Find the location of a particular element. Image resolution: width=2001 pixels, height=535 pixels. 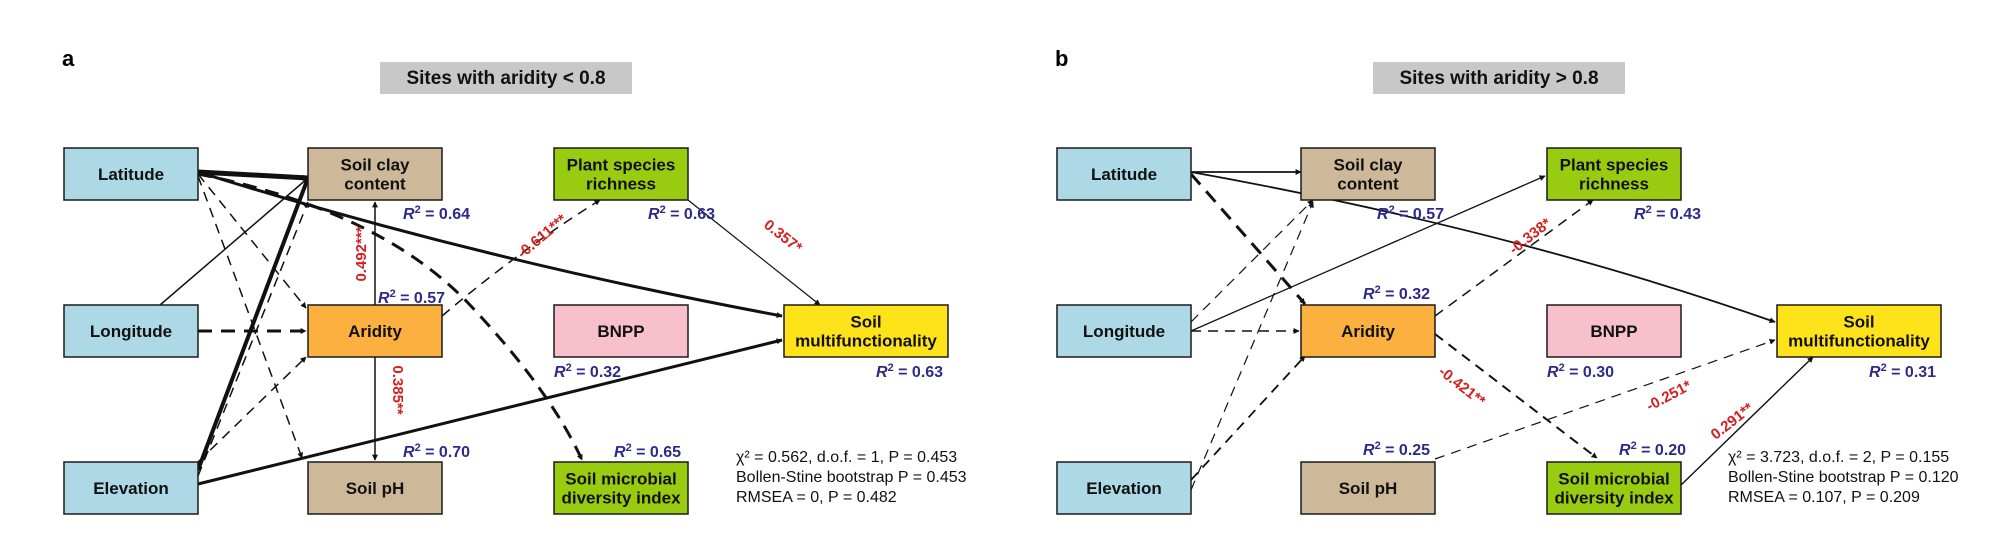

node-aridity: Aridity is located at coordinates (1368, 331).